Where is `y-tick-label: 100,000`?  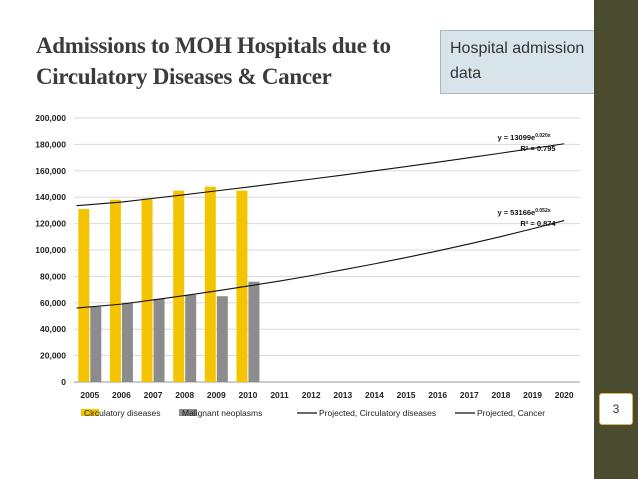
y-tick-label: 100,000 is located at coordinates (50, 250).